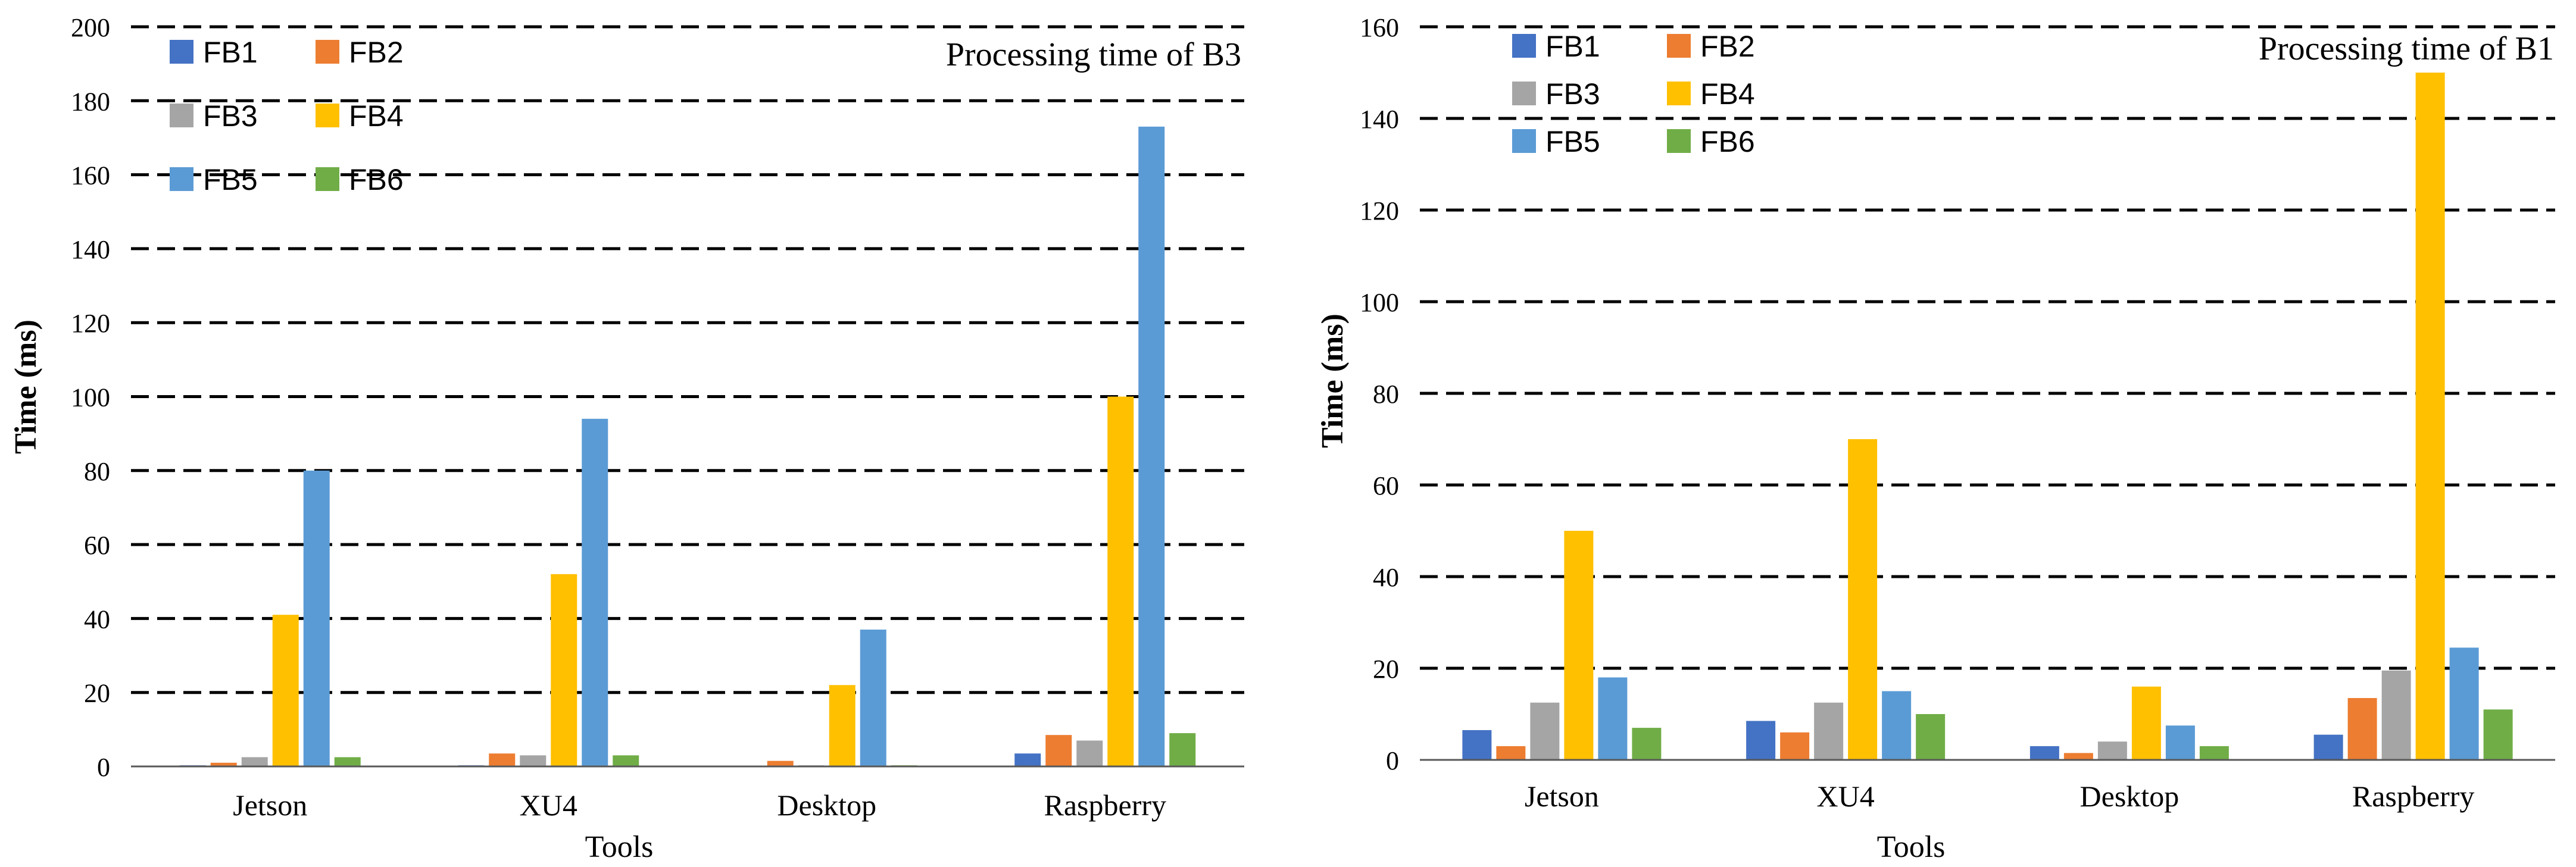 The image size is (2576, 867). What do you see at coordinates (1795, 746) in the screenshot?
I see `bar-fb2-xu4` at bounding box center [1795, 746].